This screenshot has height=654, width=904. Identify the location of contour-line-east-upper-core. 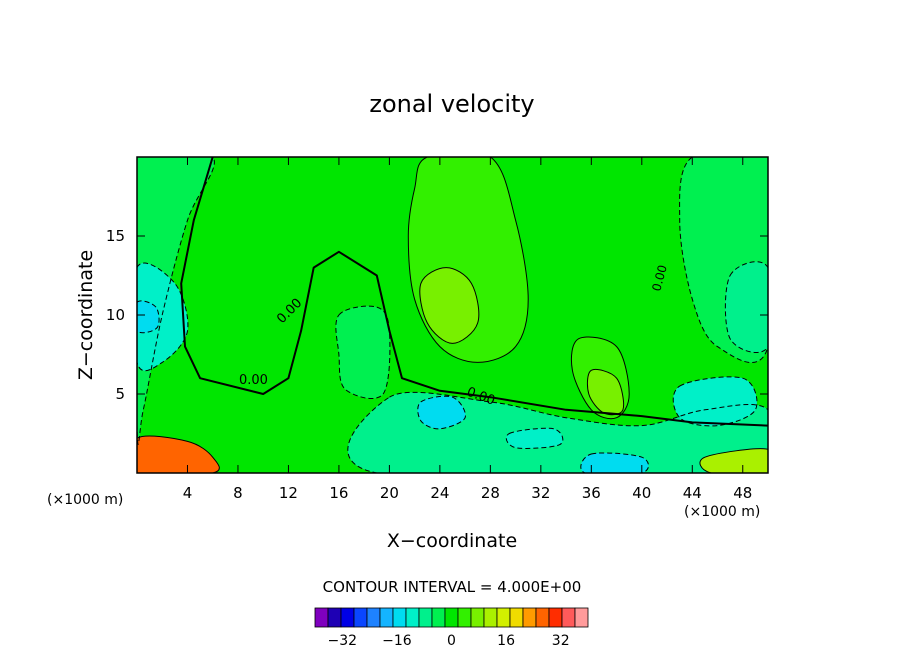
(746, 307).